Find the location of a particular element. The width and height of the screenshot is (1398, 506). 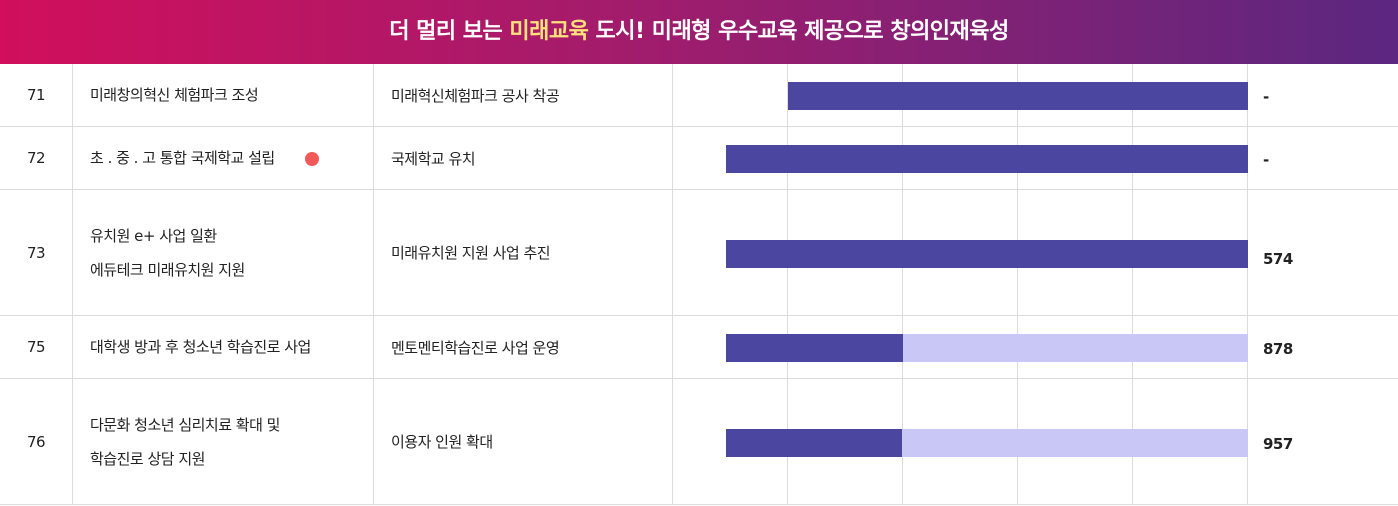

detail: 국제학교 유치 is located at coordinates (433, 158).